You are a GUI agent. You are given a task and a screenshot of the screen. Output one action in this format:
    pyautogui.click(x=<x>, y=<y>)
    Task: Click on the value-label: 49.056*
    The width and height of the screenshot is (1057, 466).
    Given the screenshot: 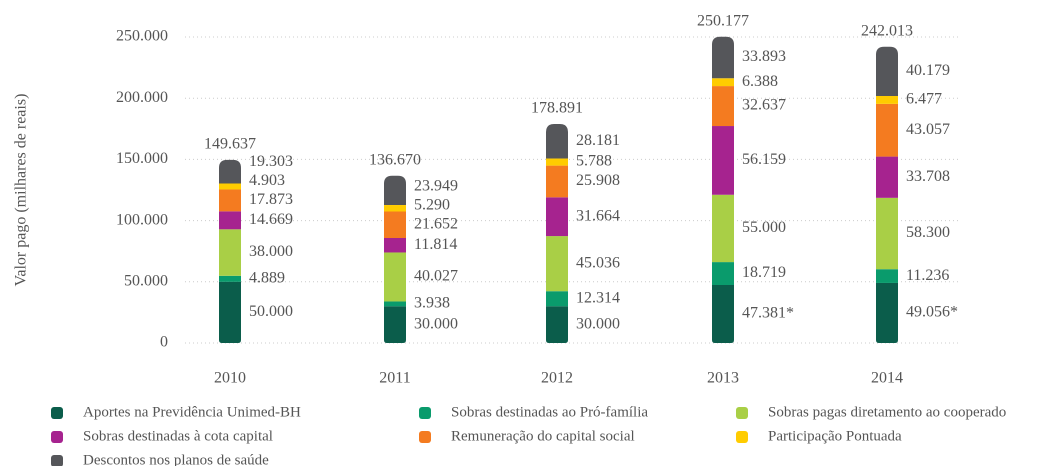 What is the action you would take?
    pyautogui.click(x=932, y=312)
    